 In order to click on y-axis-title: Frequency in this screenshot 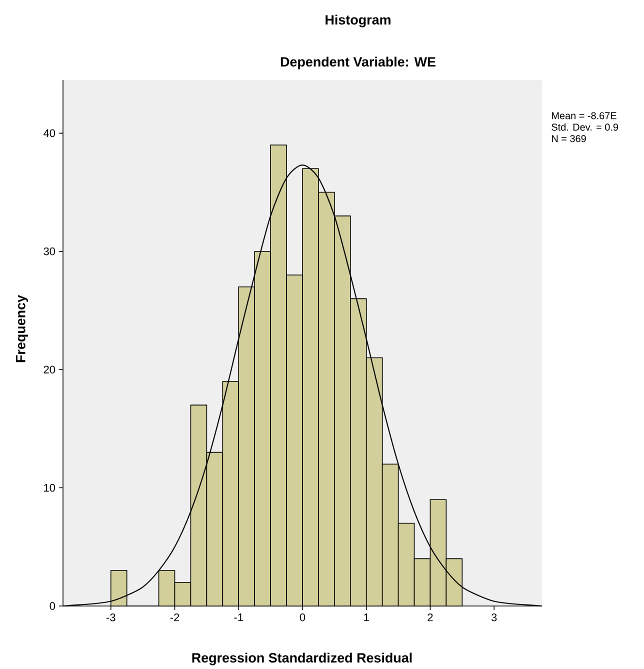, I will do `click(22, 328)`.